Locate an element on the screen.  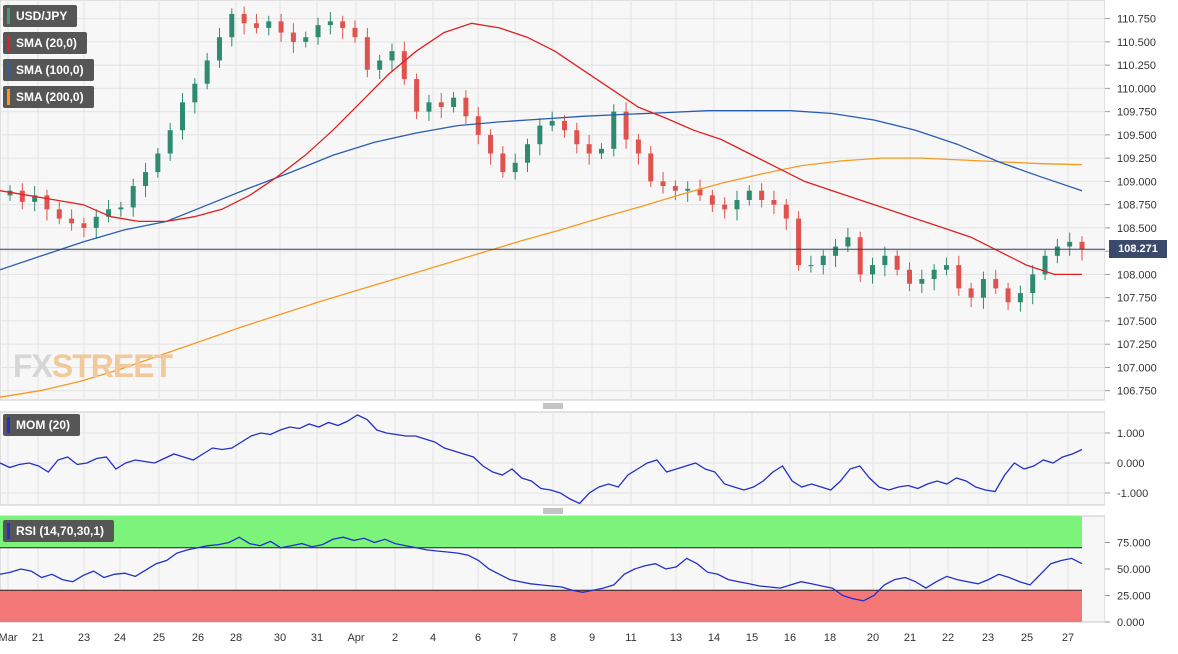
price-axis-label: 110.750 is located at coordinates (1136, 20).